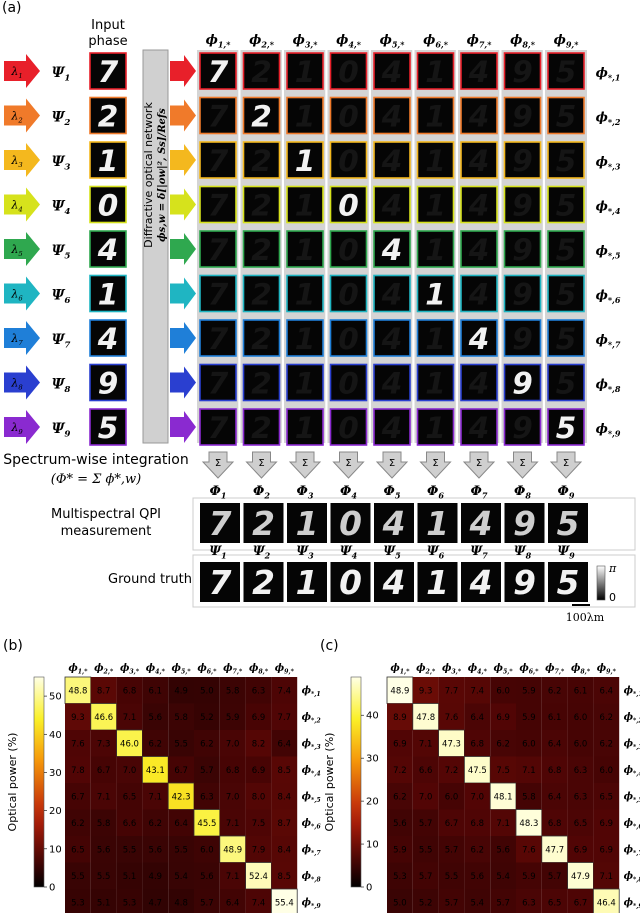 This screenshot has height=913, width=640. What do you see at coordinates (162, 175) in the screenshot?
I see `network-formula: ϕs,w = δ[|ow|², Ss]/Refs` at bounding box center [162, 175].